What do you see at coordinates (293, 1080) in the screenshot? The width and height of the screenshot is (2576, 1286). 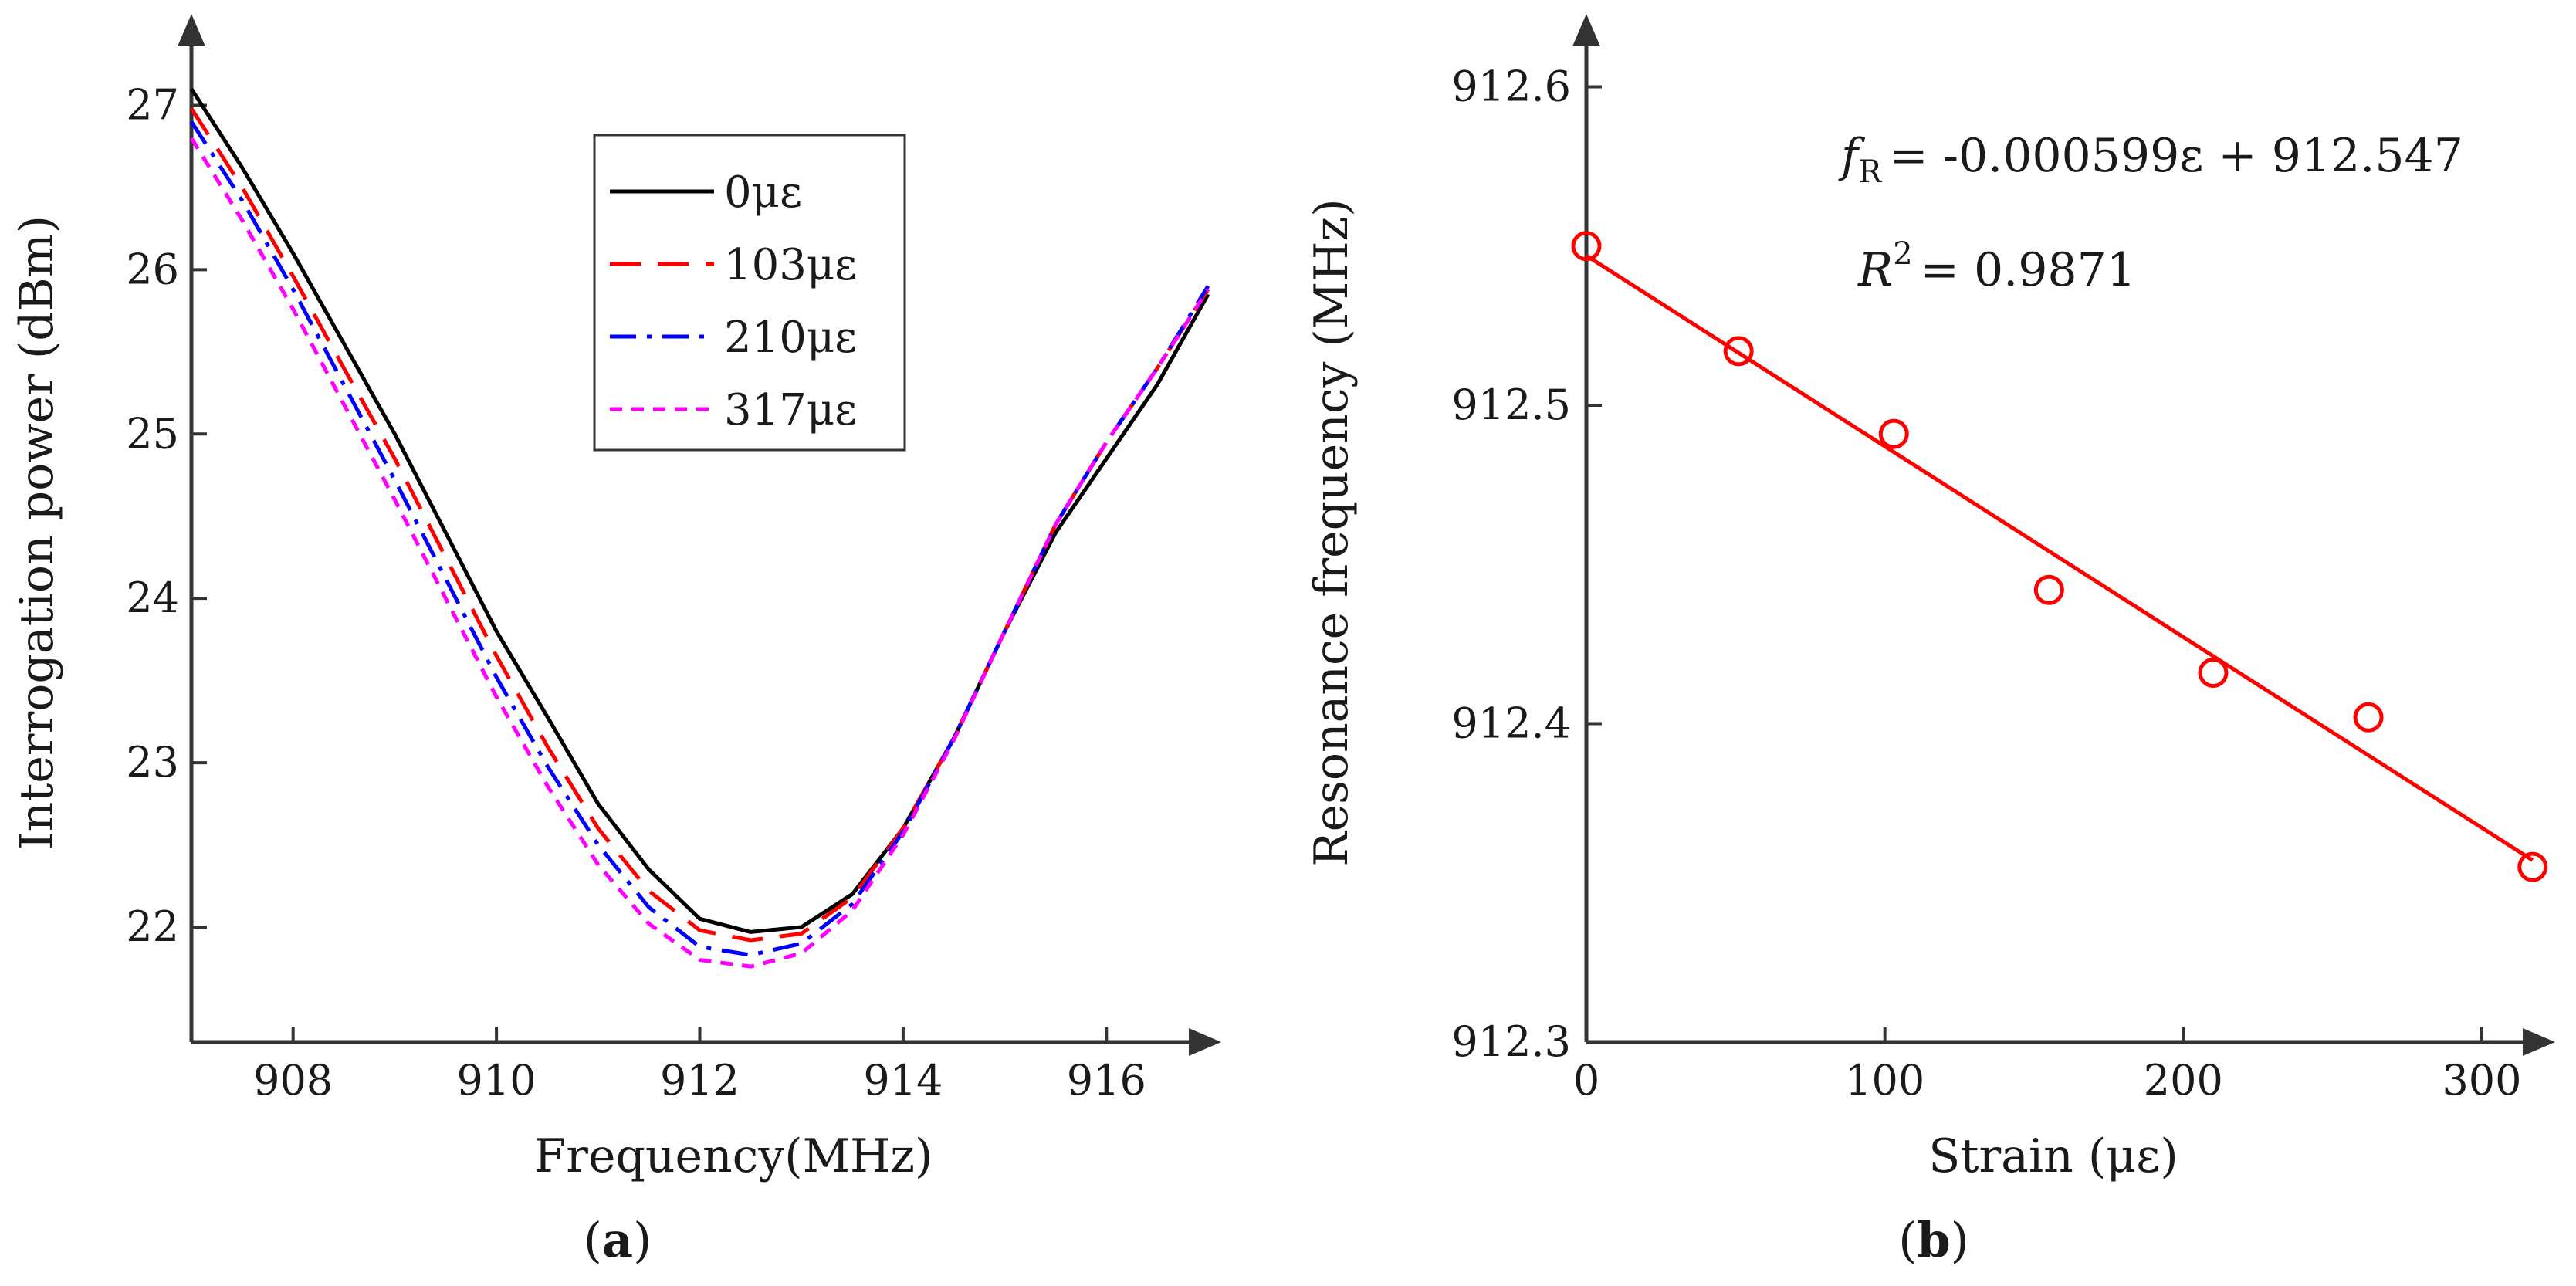 I see `a-x-tick-label: 908` at bounding box center [293, 1080].